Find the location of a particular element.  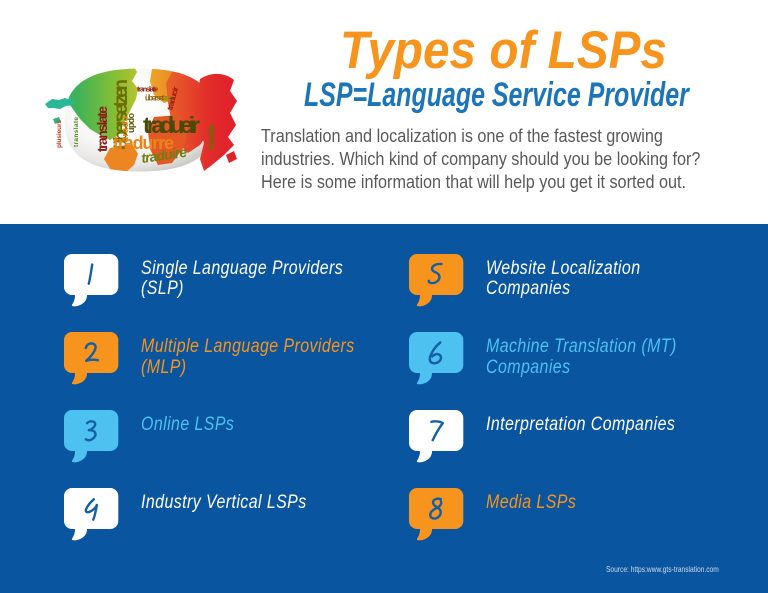

svg-text: updo is located at coordinates (131, 123).